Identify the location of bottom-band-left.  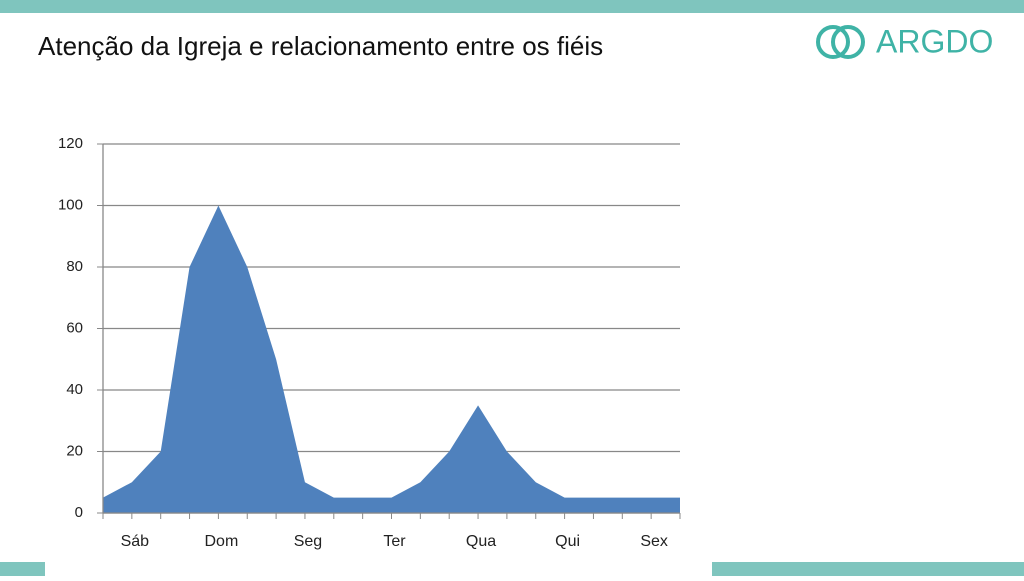
(22, 569).